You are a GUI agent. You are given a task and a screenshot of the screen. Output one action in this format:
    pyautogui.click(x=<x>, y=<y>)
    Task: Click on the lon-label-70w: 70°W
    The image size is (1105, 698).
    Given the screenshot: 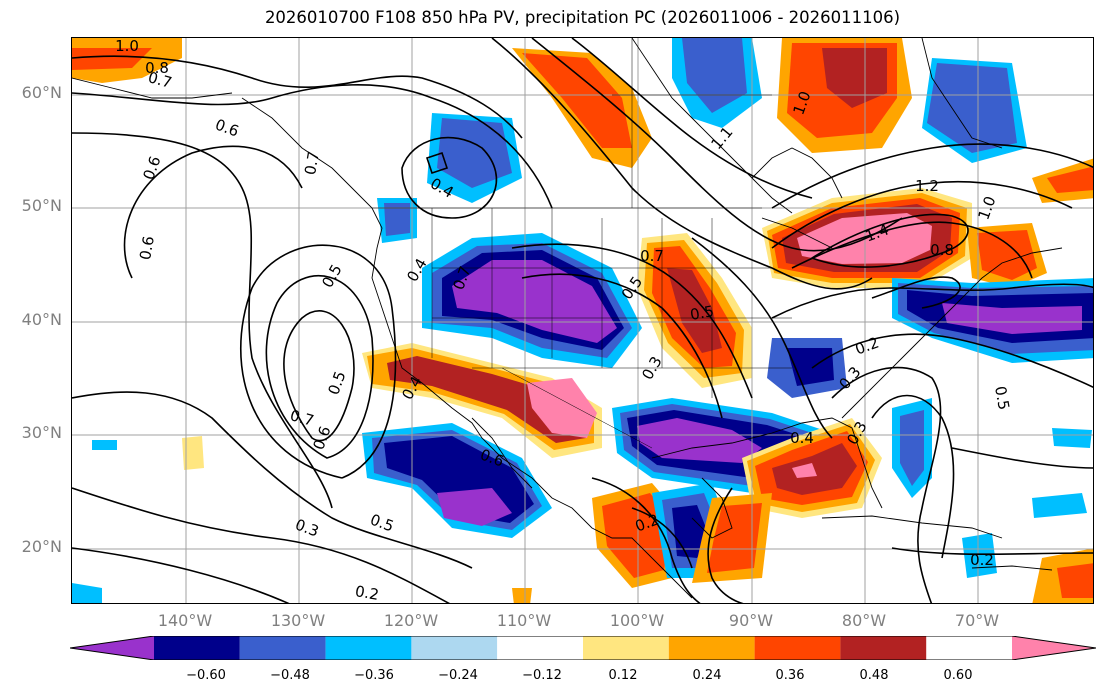 What is the action you would take?
    pyautogui.click(x=977, y=620)
    